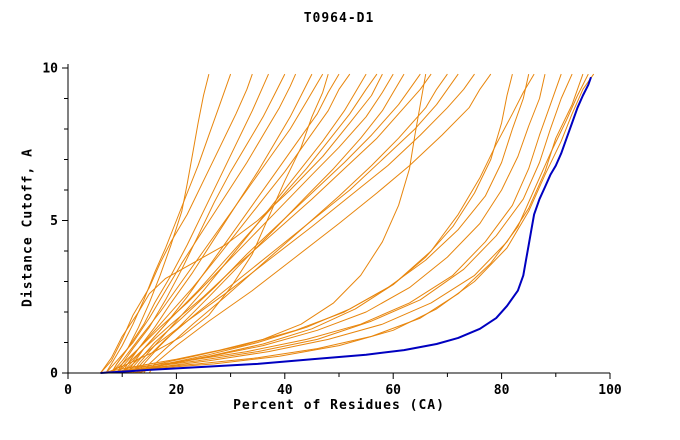 The width and height of the screenshot is (680, 440). What do you see at coordinates (502, 390) in the screenshot?
I see `tick-label: 80` at bounding box center [502, 390].